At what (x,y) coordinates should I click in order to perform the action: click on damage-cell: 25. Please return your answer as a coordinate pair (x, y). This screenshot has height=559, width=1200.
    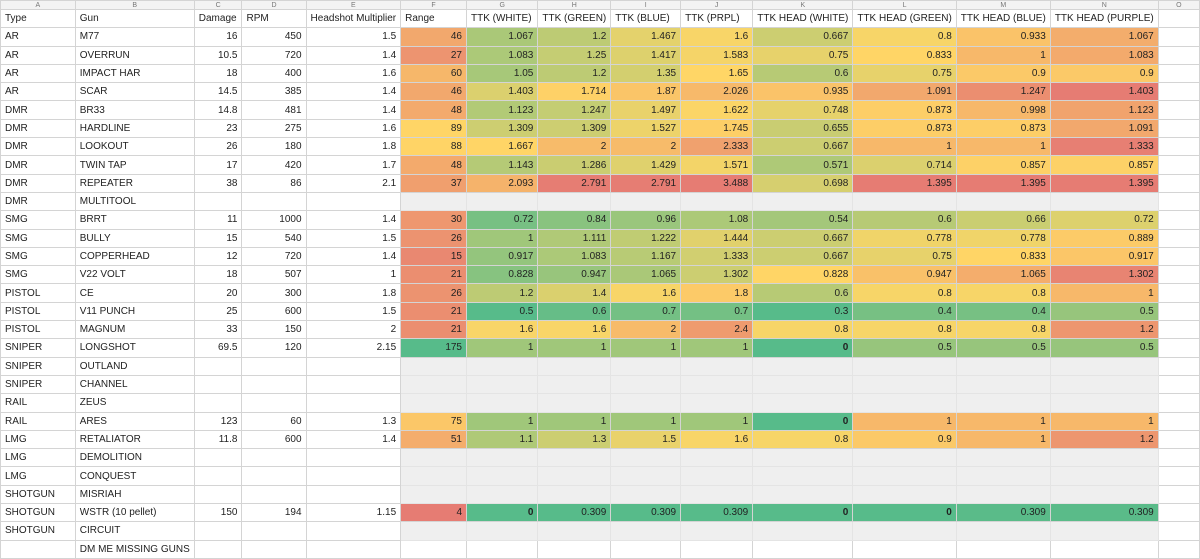
    Looking at the image, I should click on (218, 311).